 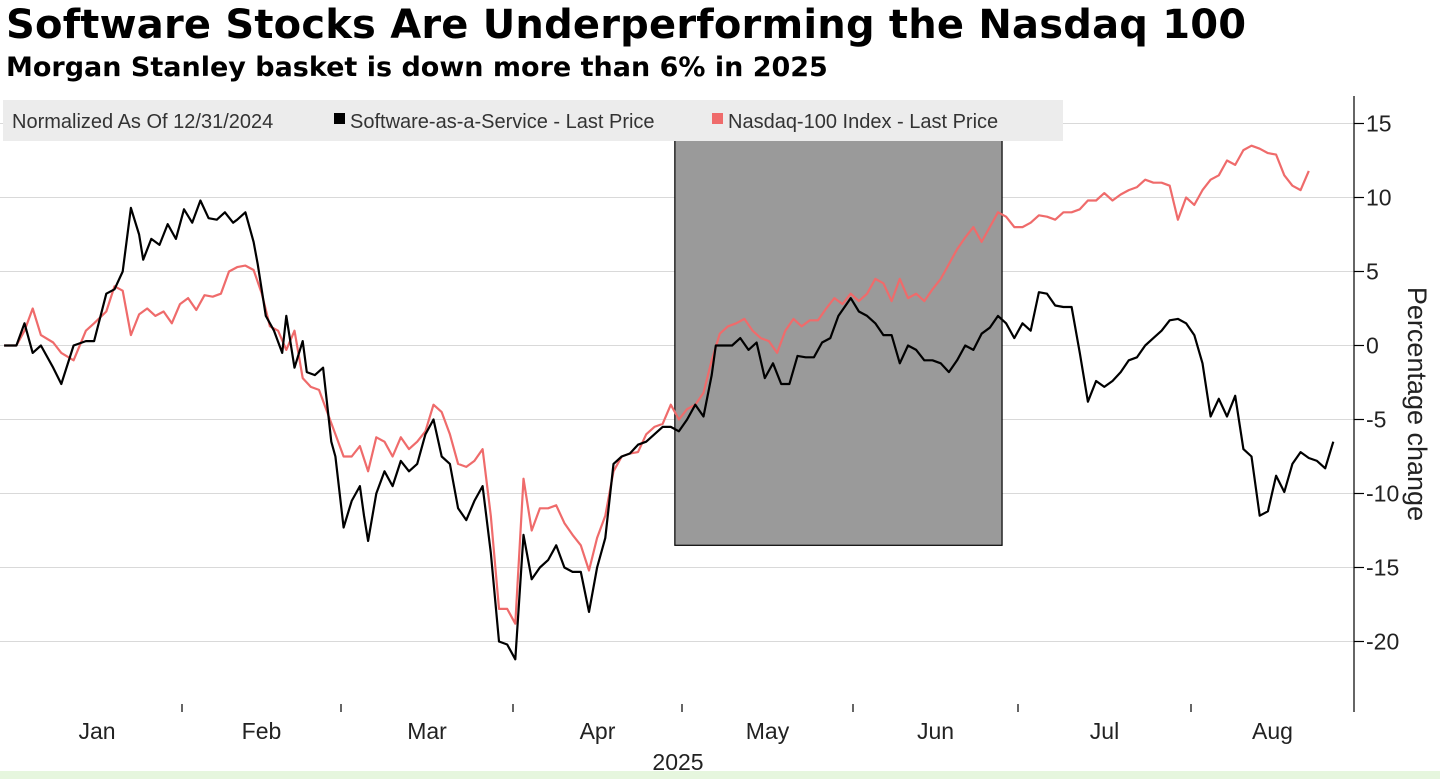 I want to click on x-tick-label-aug: Aug, so click(x=1272, y=731).